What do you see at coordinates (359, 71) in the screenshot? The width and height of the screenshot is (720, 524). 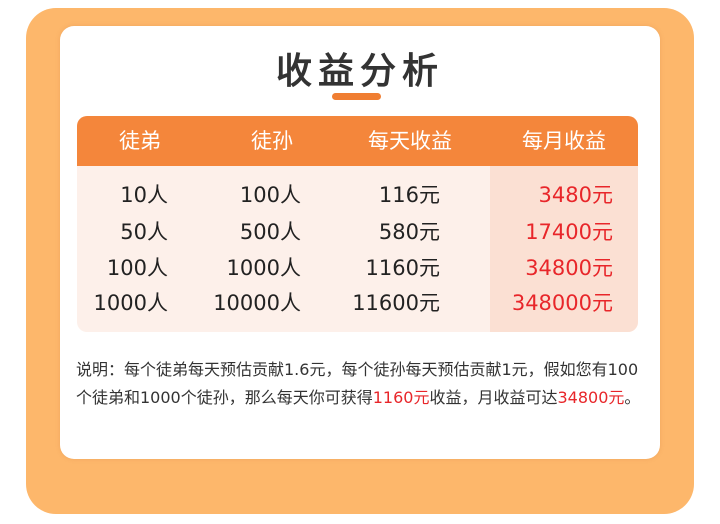 I see `page-title: 收益分析` at bounding box center [359, 71].